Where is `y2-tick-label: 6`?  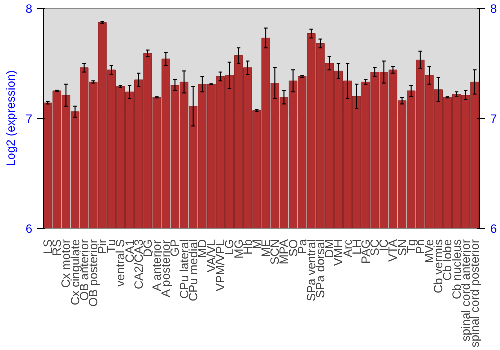
y2-tick-label: 6 is located at coordinates (494, 229).